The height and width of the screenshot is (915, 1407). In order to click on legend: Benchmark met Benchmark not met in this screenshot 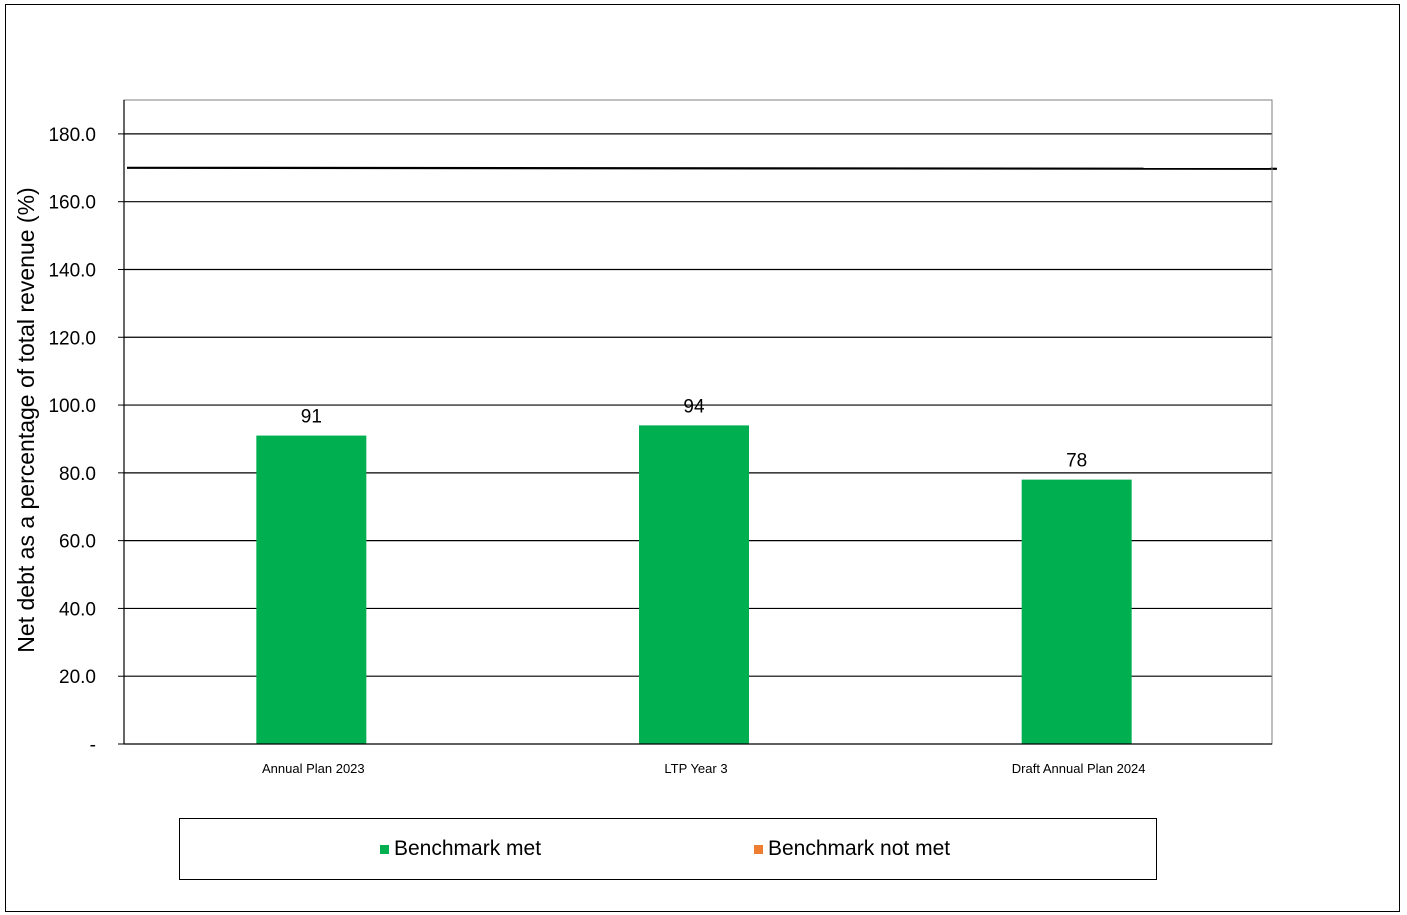, I will do `click(668, 849)`.